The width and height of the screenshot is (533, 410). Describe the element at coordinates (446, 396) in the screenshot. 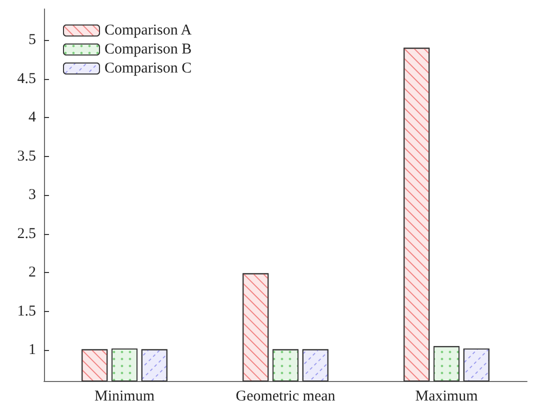

I see `x-tick-label: Maximum` at that location.